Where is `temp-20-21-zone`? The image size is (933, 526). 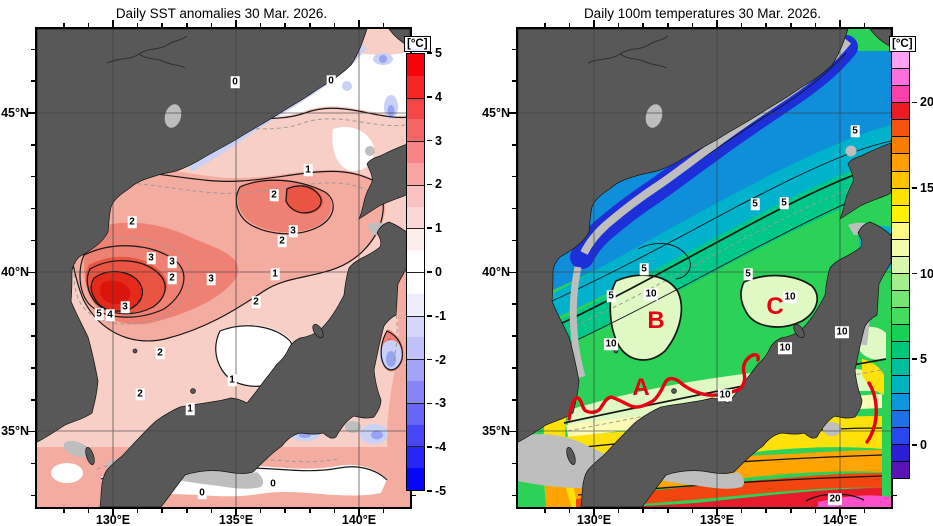
temp-20-21-zone is located at coordinates (731, 497).